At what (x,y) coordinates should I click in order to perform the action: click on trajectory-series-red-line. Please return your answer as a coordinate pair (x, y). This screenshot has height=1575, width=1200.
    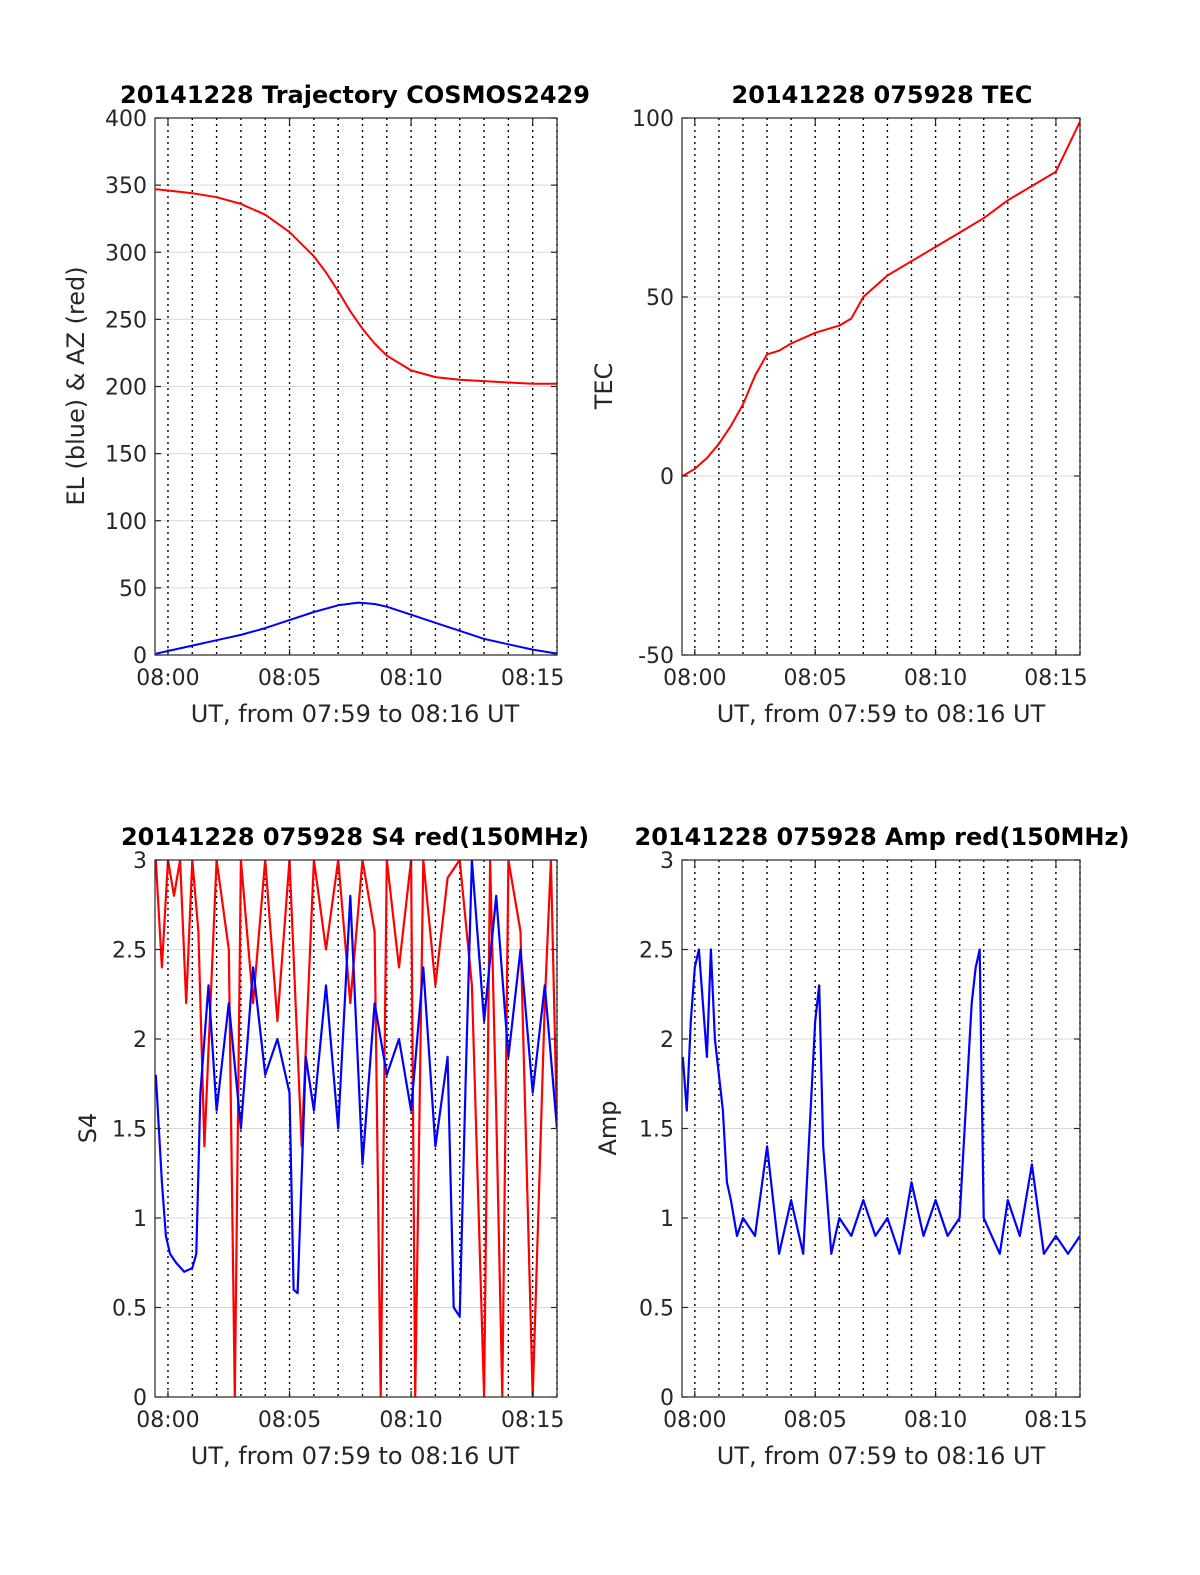
    Looking at the image, I should click on (356, 286).